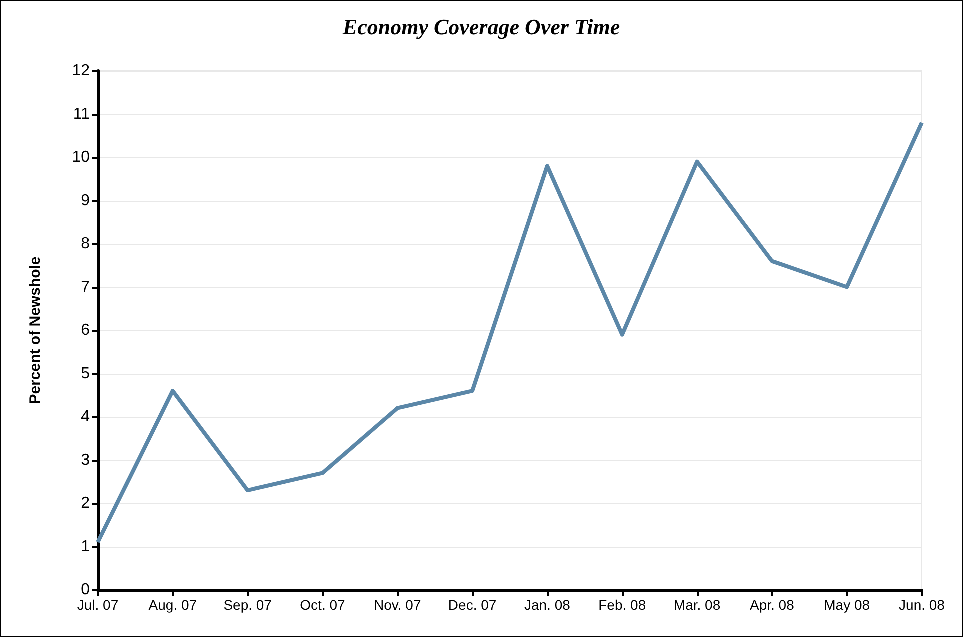 Image resolution: width=963 pixels, height=637 pixels. I want to click on y-tick-label: 4, so click(85, 417).